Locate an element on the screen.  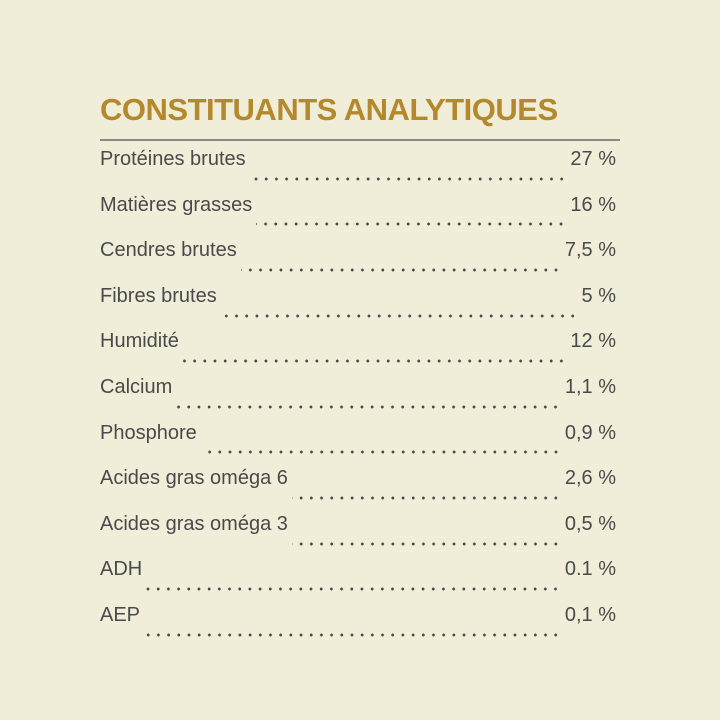
nutrient-row: Acides gras oméga 6 2,6 % is located at coordinates (358, 490).